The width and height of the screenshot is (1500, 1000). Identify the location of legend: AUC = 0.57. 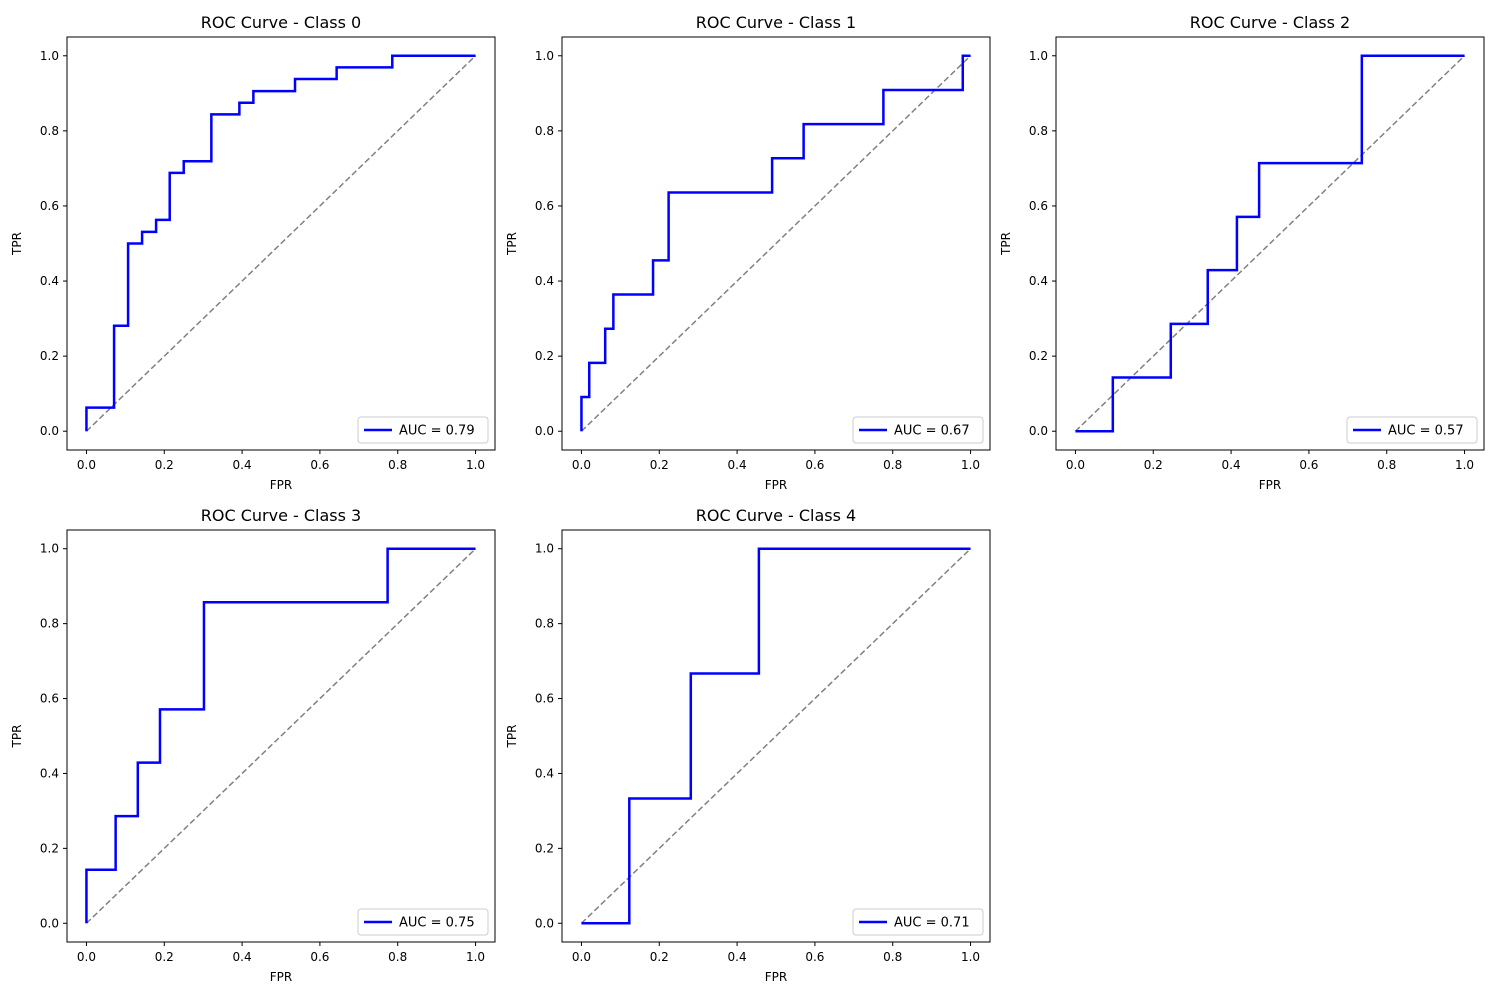
(1412, 430).